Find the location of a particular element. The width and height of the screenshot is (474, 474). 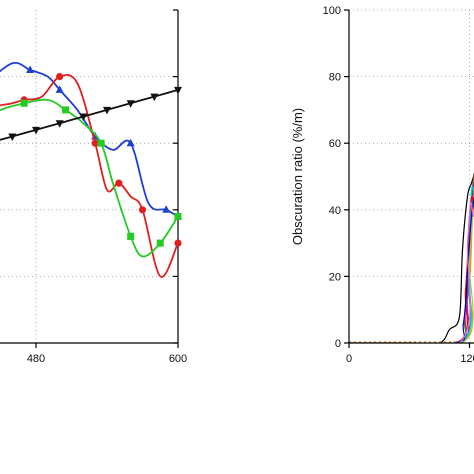

x-tick-label: 120 is located at coordinates (467, 359).